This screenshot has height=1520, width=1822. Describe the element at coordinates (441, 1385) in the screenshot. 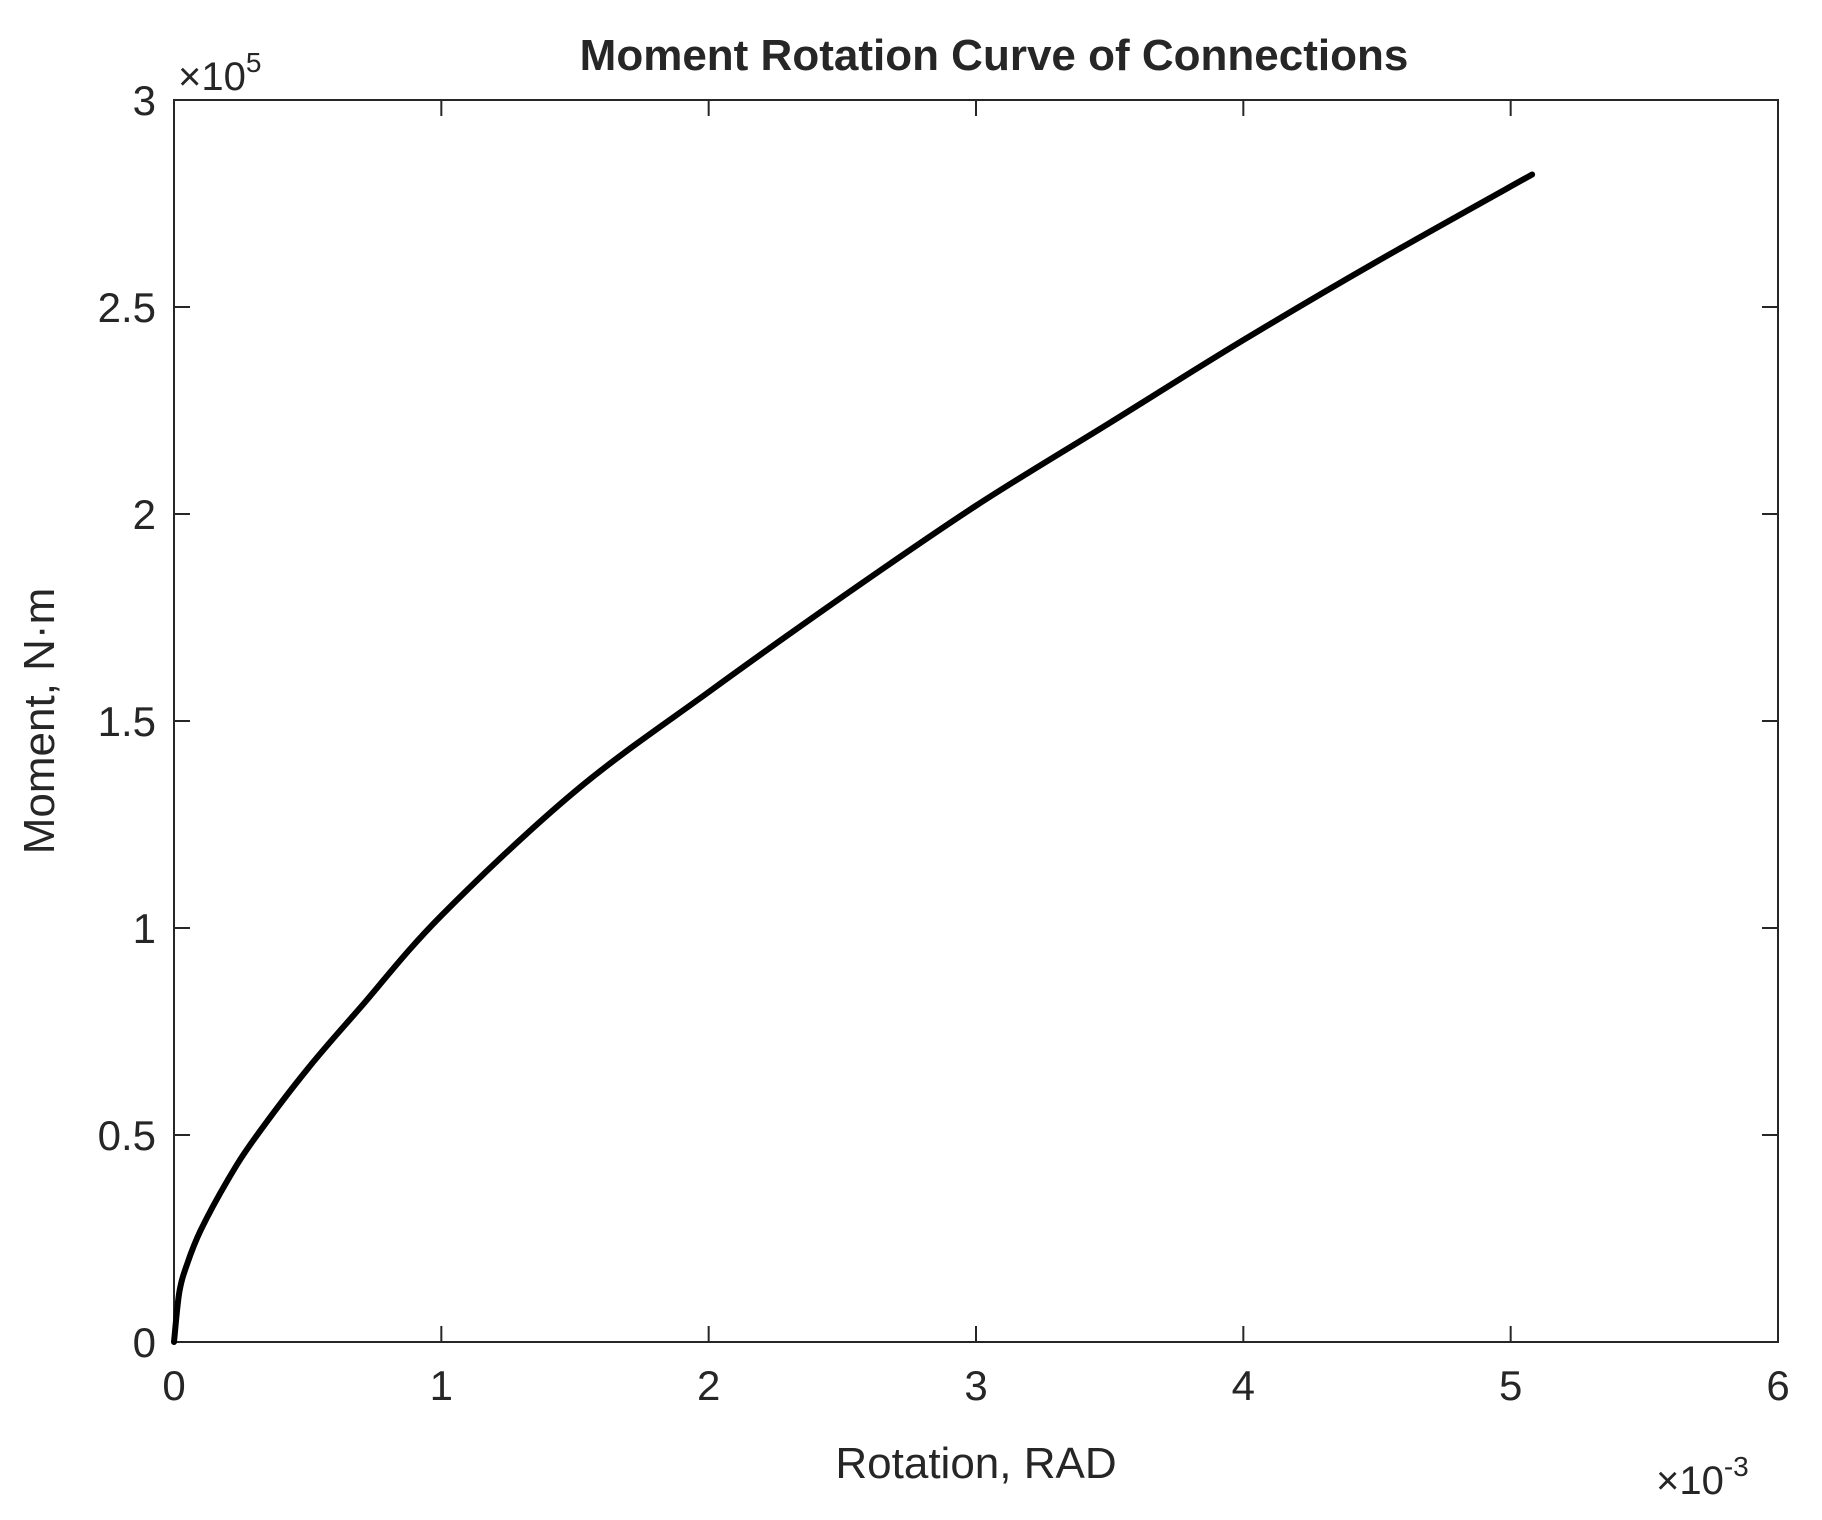

I see `x-tick-label-1: 1` at that location.